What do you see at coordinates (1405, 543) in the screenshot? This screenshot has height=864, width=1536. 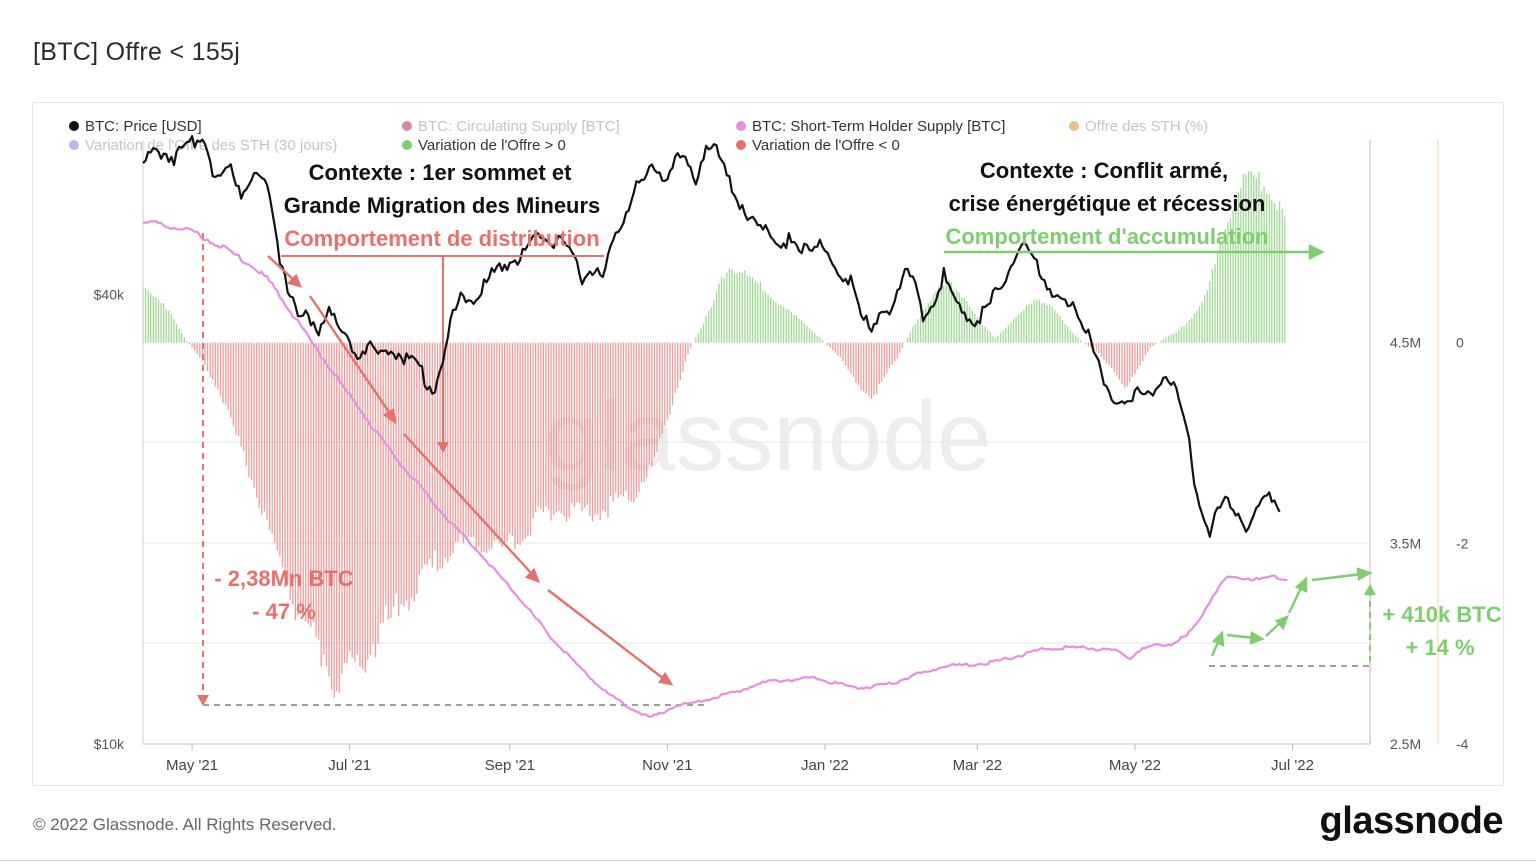 I see `y-right-supply-tick-label: 3.5M` at bounding box center [1405, 543].